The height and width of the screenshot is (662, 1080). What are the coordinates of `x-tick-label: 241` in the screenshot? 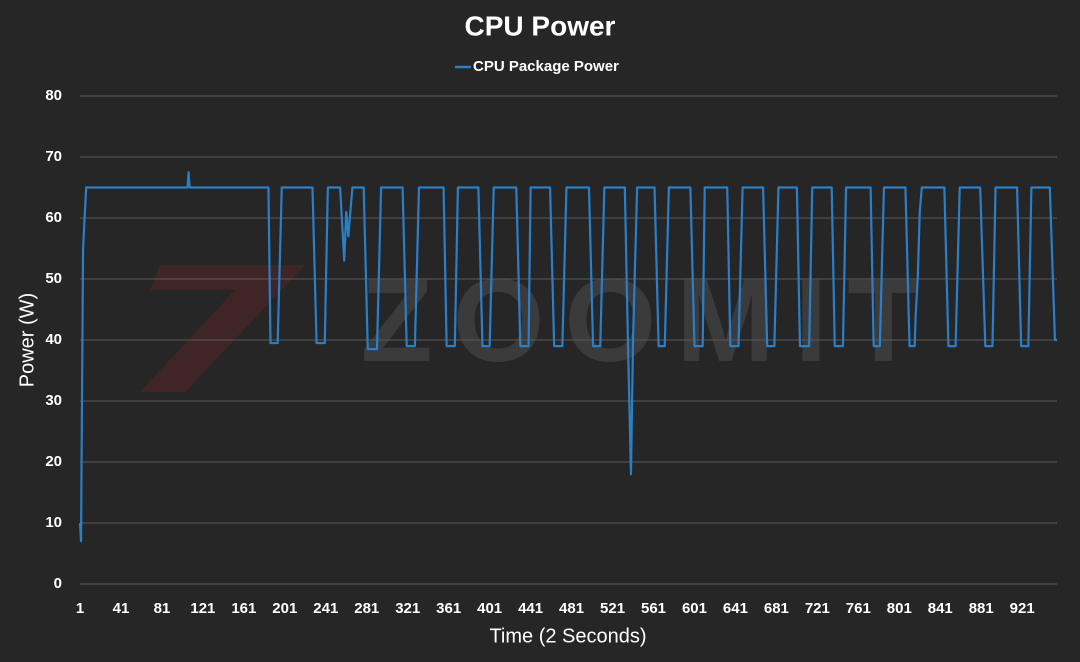 It's located at (325, 608).